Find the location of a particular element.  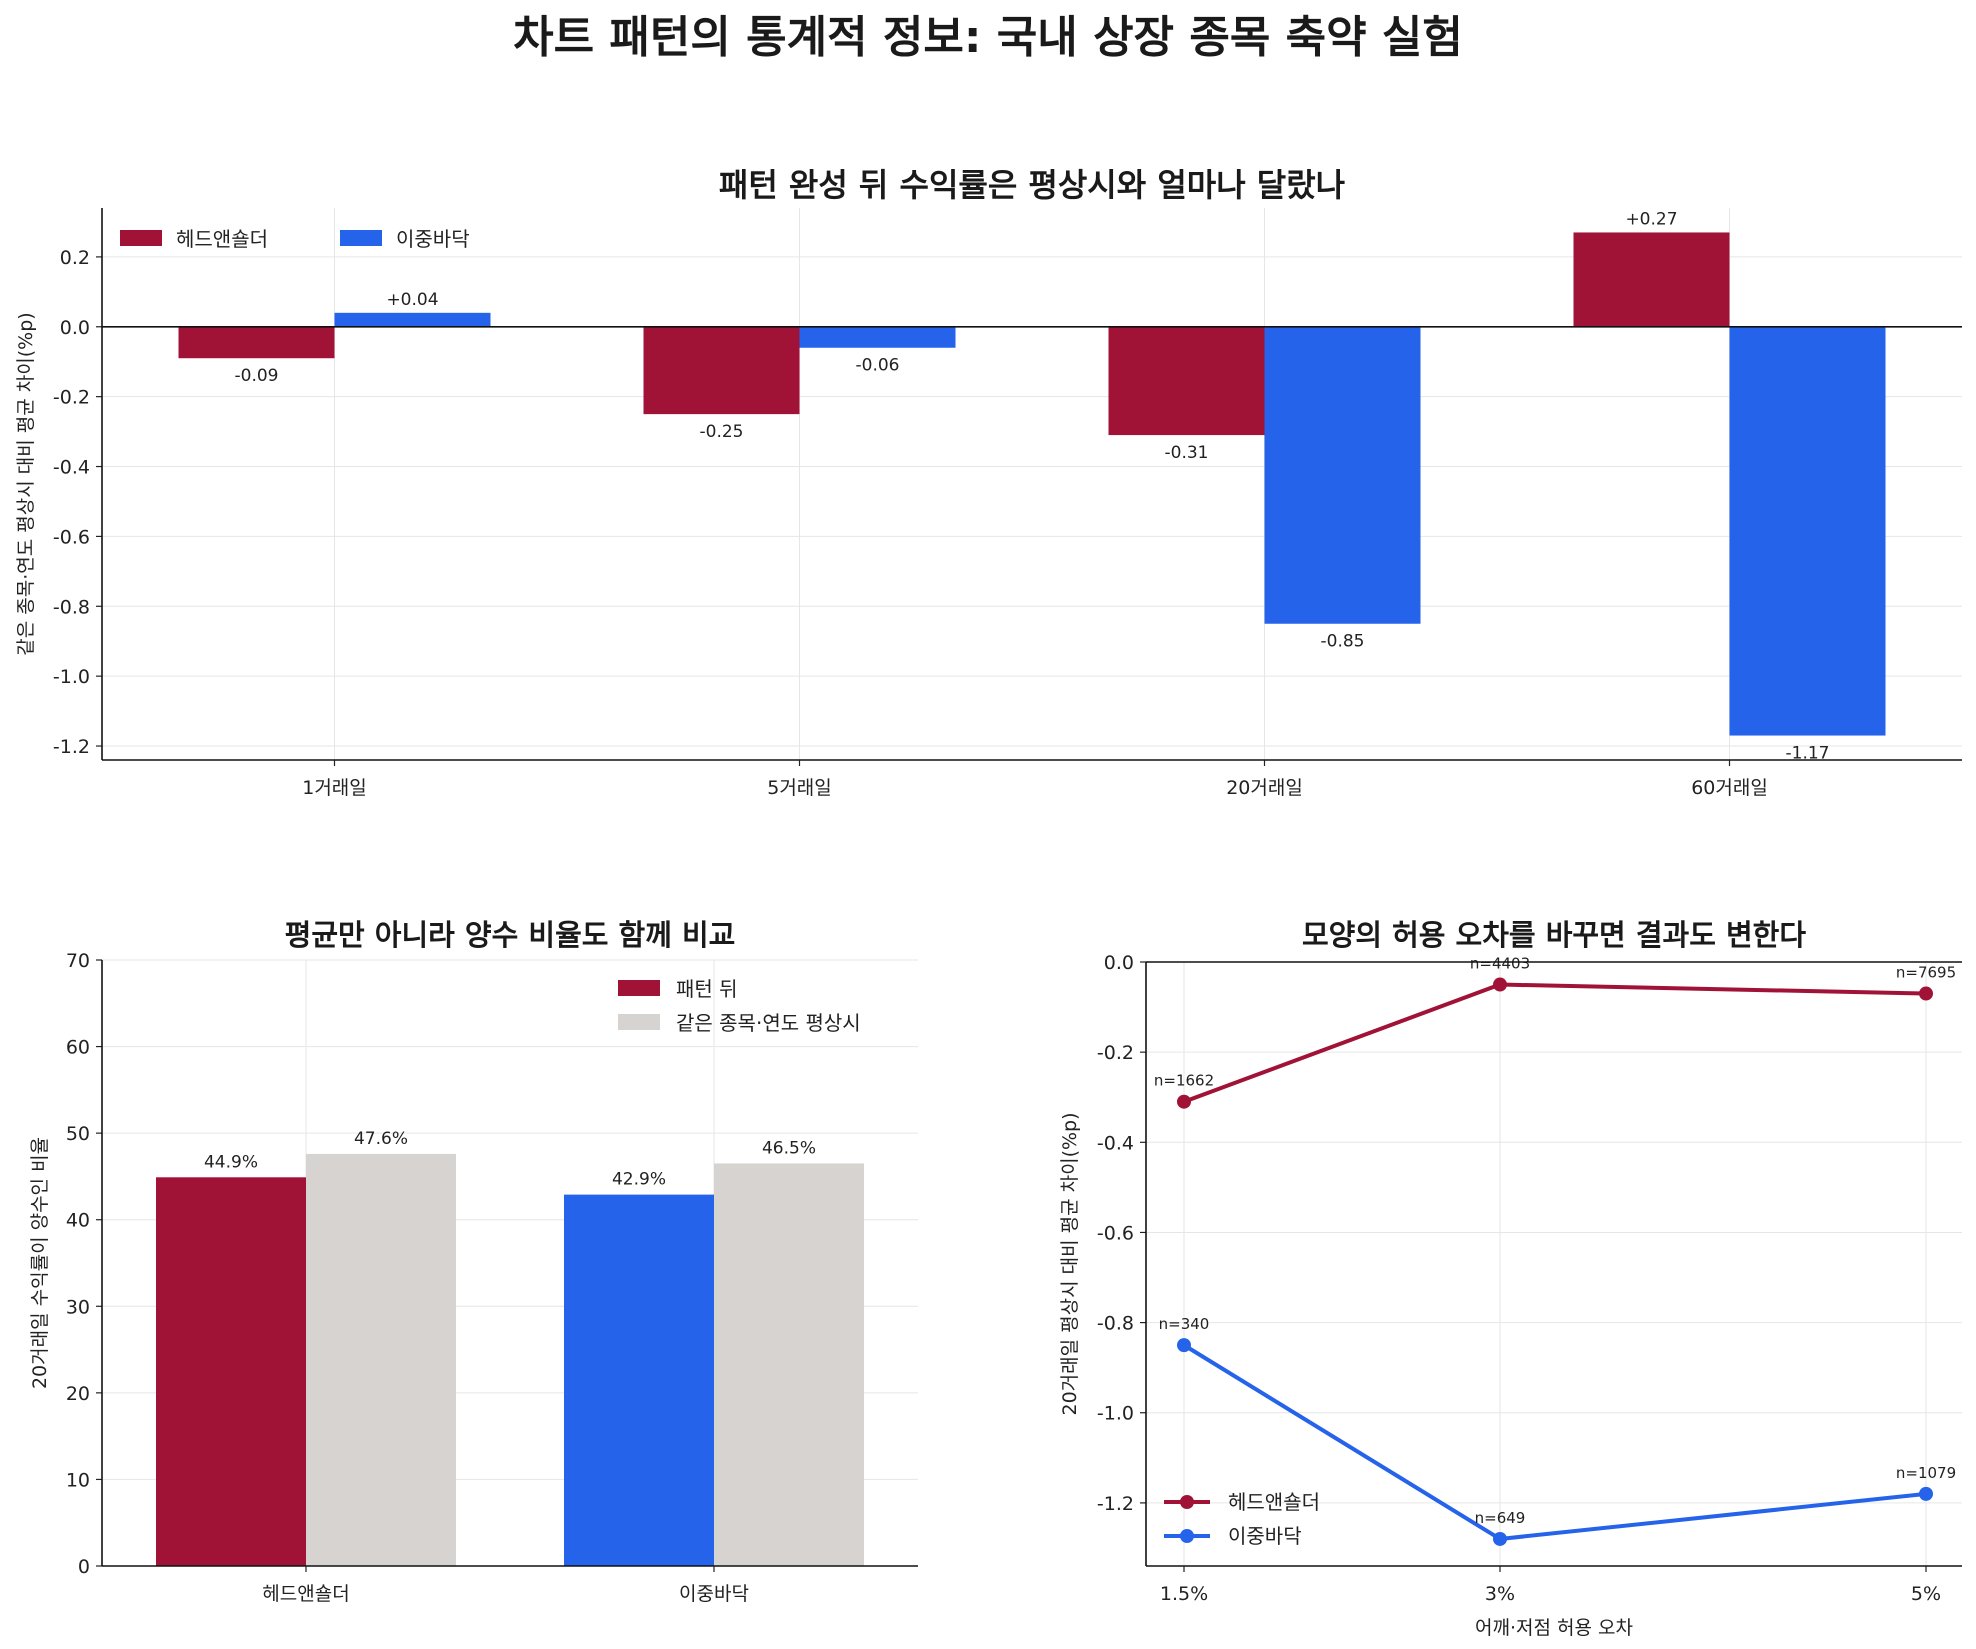

top-data-label: -0.06 is located at coordinates (878, 366).